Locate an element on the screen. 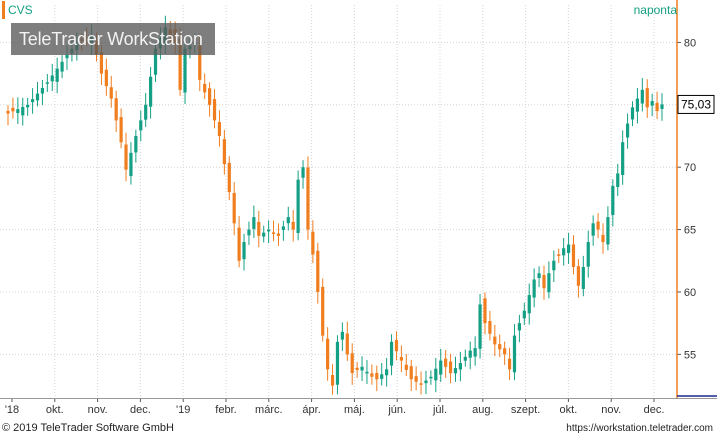  source-url: https://workstation.teletrader.com is located at coordinates (639, 428).